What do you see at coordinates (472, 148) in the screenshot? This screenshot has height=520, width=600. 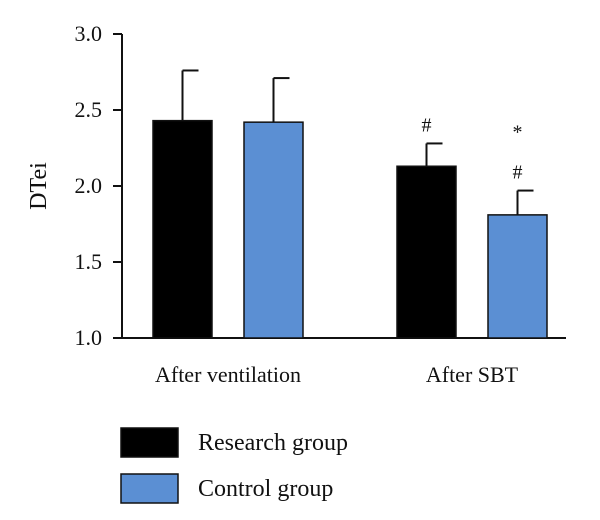 I see `significance-annotations: # # *` at bounding box center [472, 148].